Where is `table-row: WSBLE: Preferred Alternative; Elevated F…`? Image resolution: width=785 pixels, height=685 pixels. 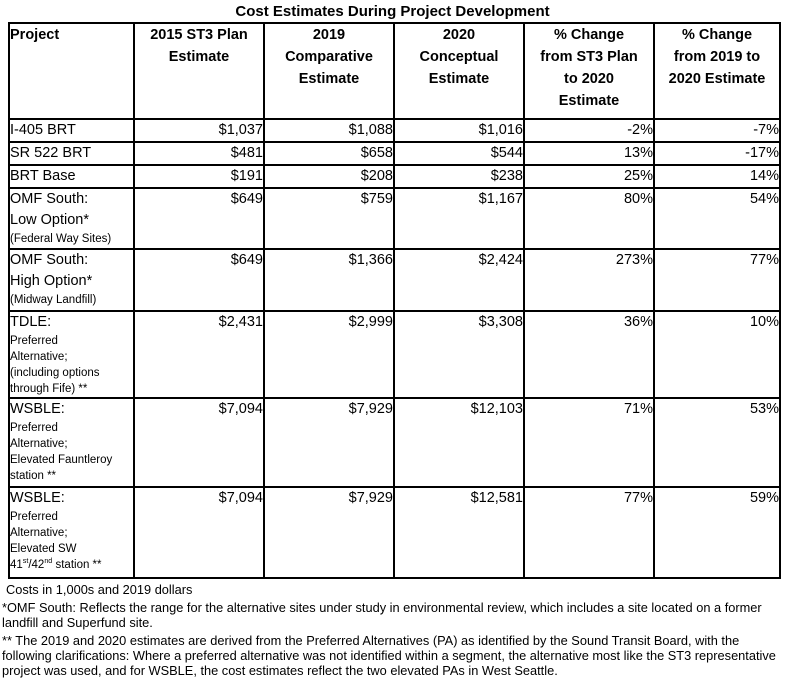 table-row: WSBLE: Preferred Alternative; Elevated F… is located at coordinates (394, 442).